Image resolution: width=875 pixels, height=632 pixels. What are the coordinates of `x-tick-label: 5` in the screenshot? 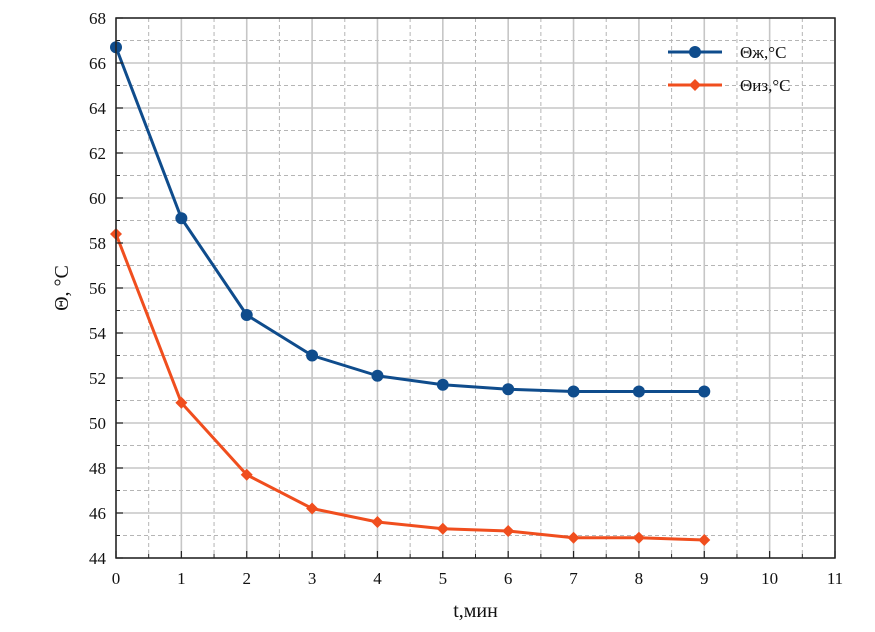 It's located at (443, 578).